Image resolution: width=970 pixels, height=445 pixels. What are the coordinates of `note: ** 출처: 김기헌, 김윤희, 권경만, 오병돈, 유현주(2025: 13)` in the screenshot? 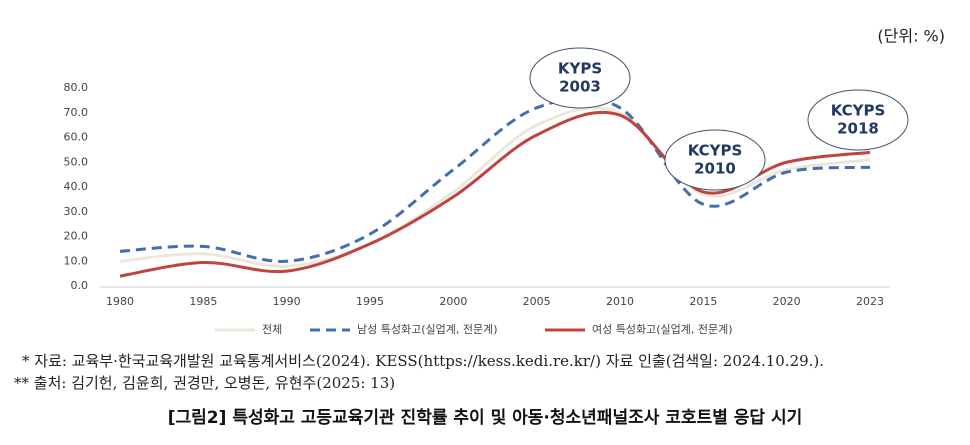 It's located at (204, 383).